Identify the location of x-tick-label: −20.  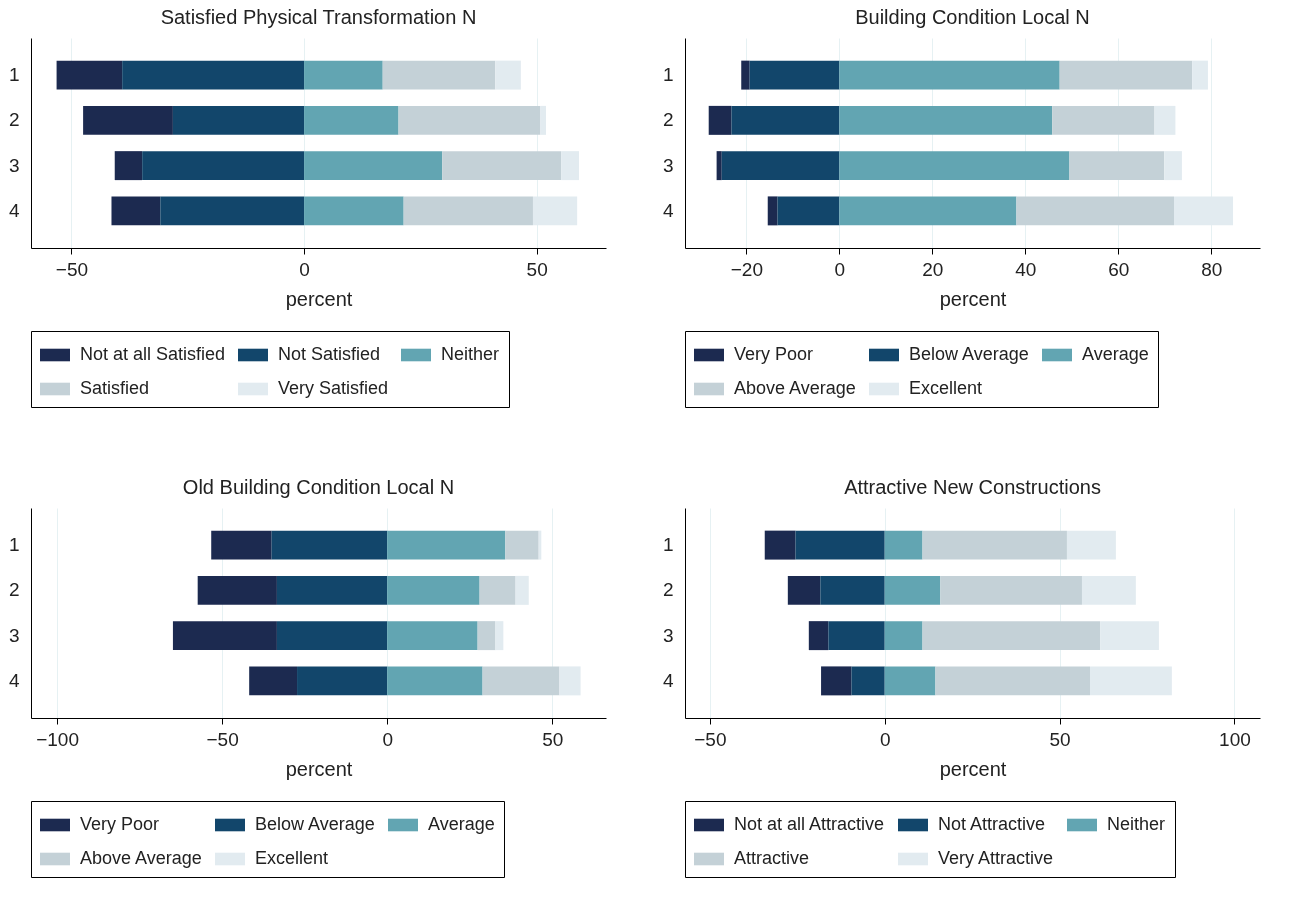
(746, 269).